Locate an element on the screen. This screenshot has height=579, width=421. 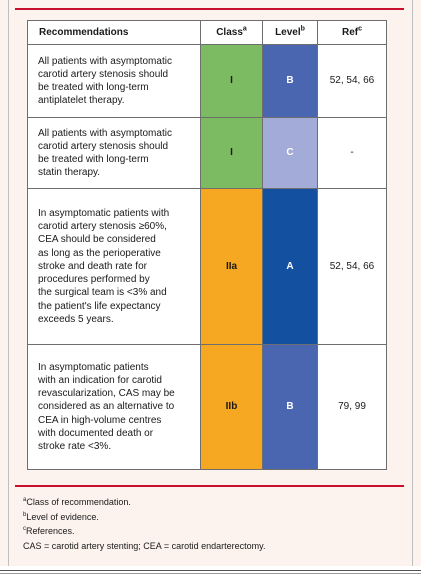
ref-cell: - is located at coordinates (352, 153).